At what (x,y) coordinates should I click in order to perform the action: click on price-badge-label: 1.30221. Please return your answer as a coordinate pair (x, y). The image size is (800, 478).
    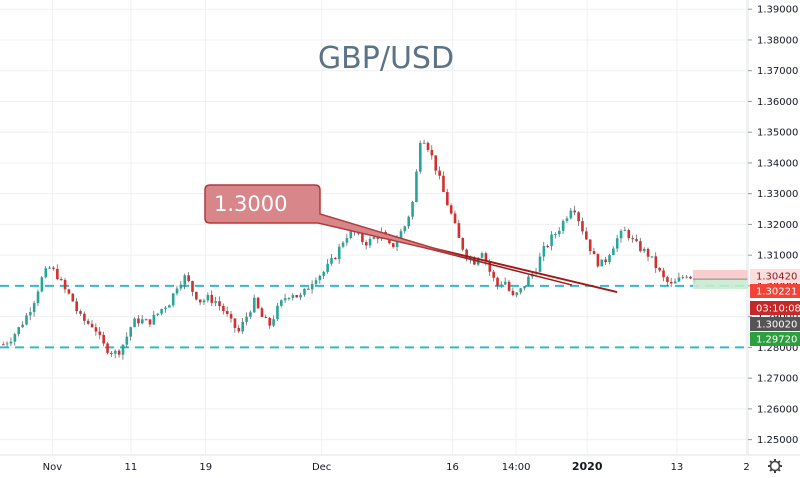
    Looking at the image, I should click on (776, 292).